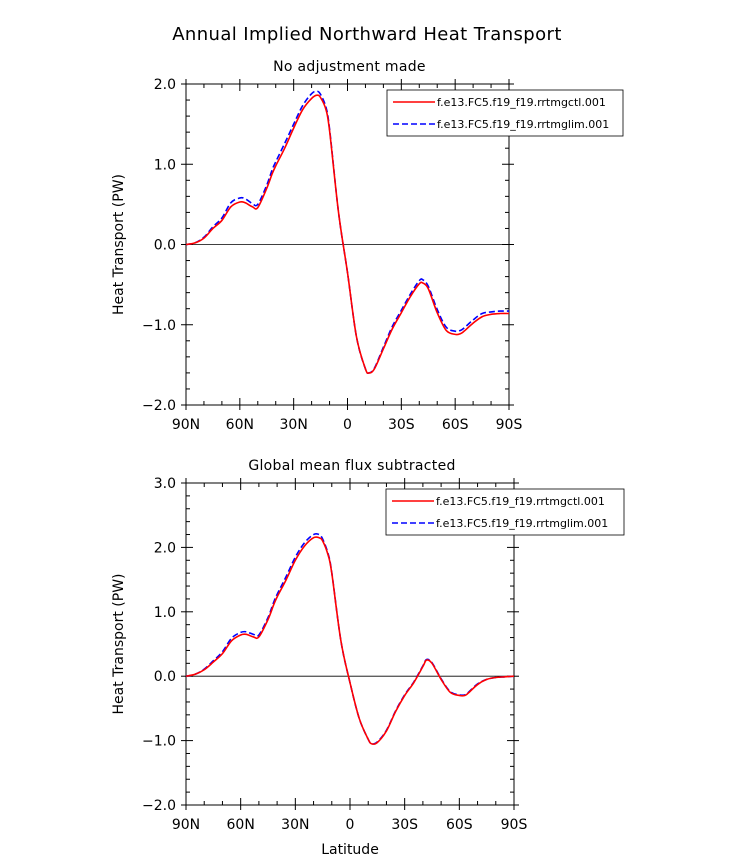  I want to click on y-tick-label: 3.0, so click(165, 484).